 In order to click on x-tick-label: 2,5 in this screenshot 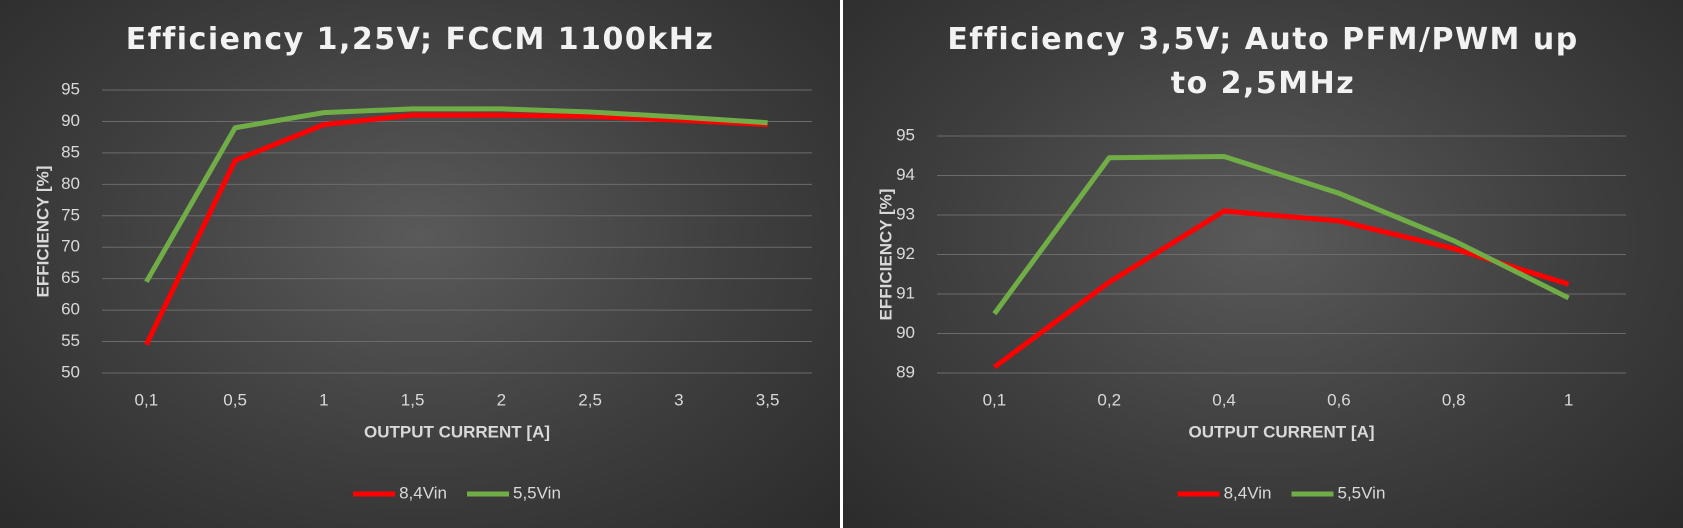, I will do `click(590, 399)`.